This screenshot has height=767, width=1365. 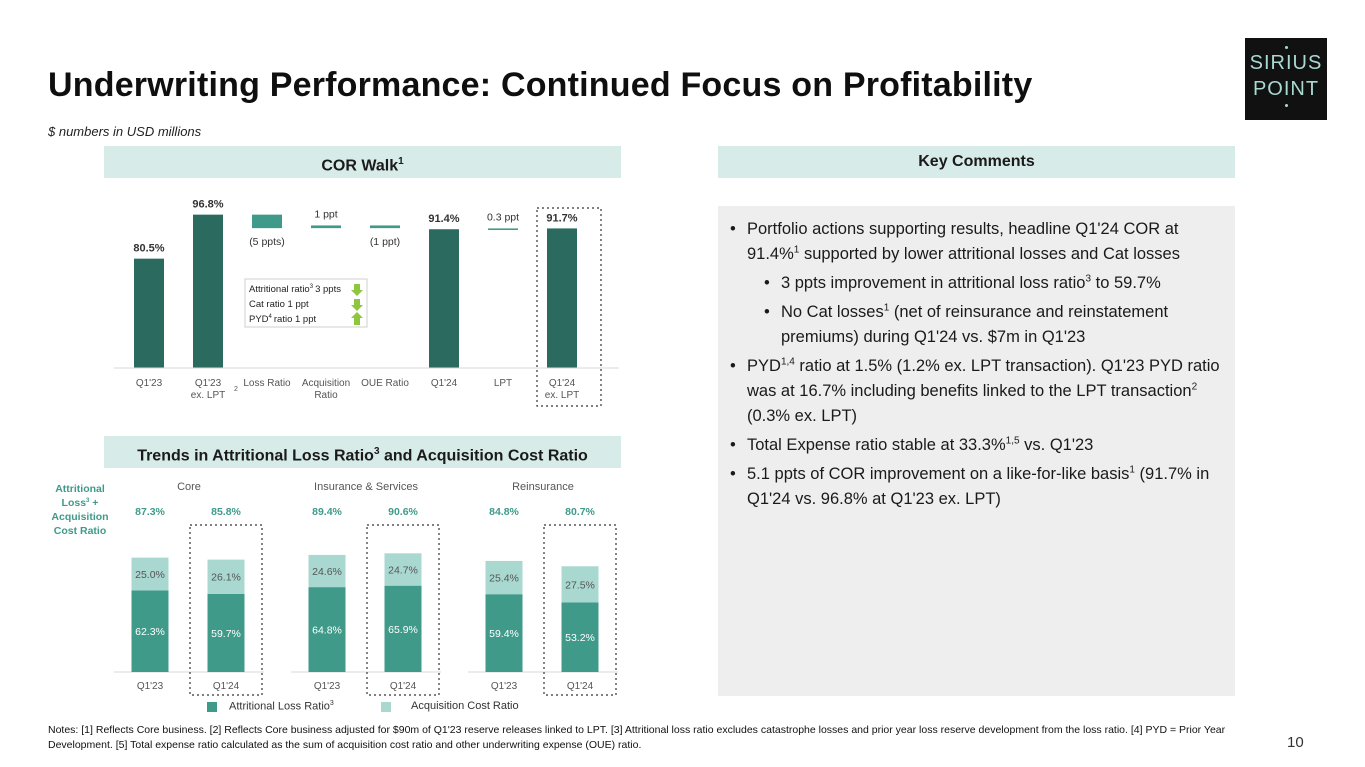 I want to click on acquisition-value-label: 26.1%, so click(x=226, y=578).